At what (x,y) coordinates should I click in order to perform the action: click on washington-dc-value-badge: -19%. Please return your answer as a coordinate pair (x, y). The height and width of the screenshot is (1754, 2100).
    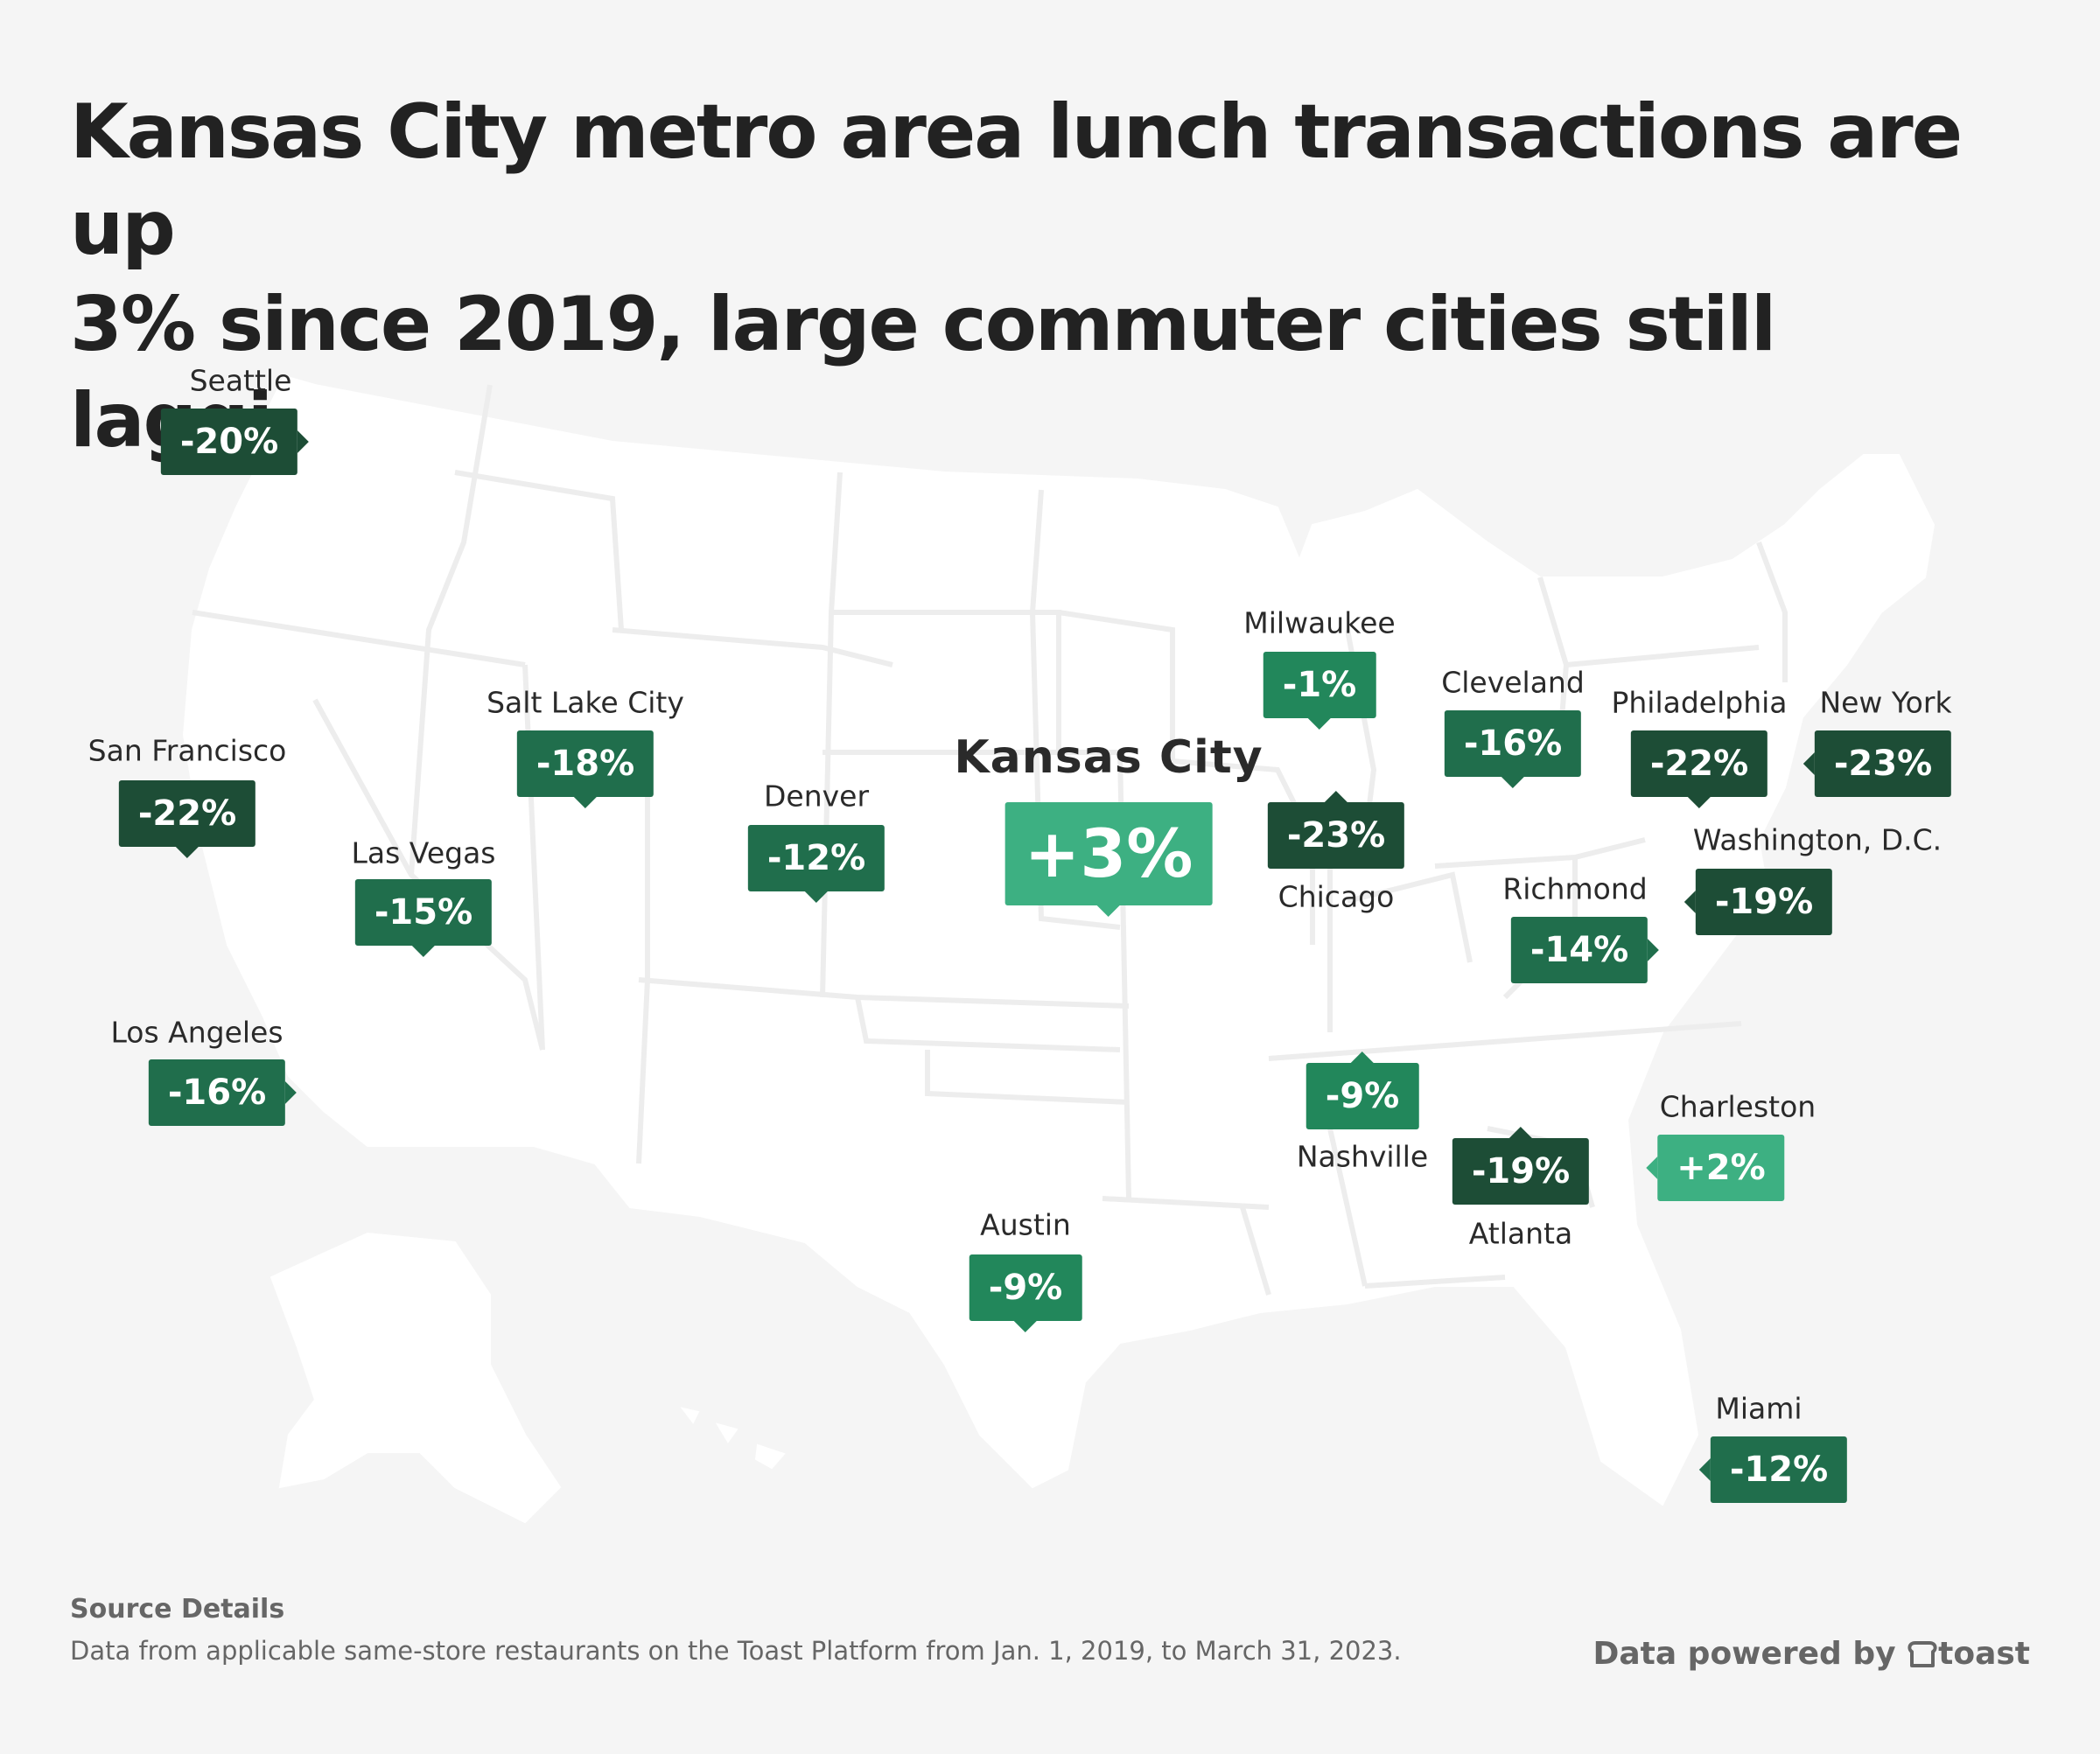
    Looking at the image, I should click on (1758, 902).